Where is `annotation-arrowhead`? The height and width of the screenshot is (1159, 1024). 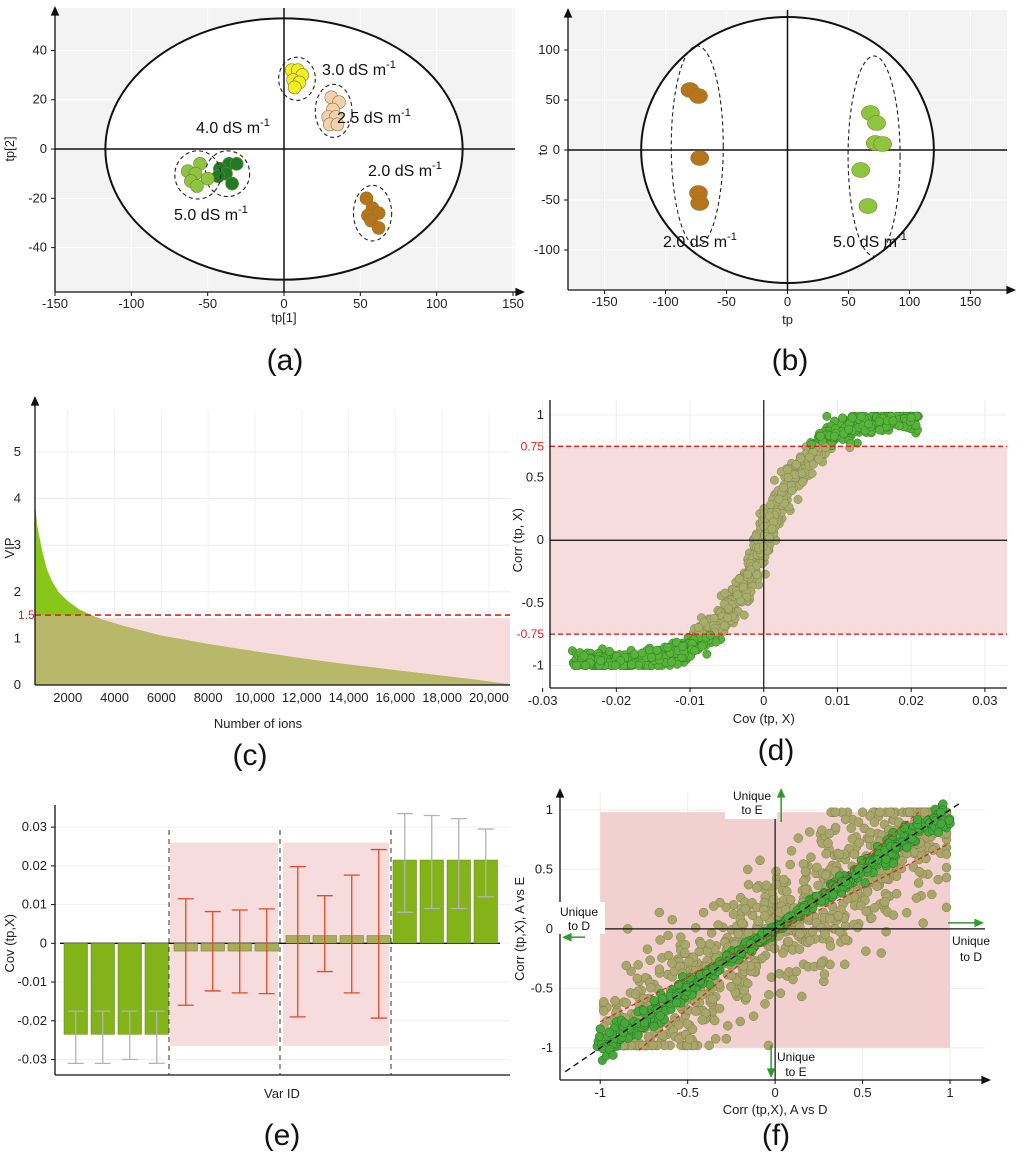 annotation-arrowhead is located at coordinates (771, 1073).